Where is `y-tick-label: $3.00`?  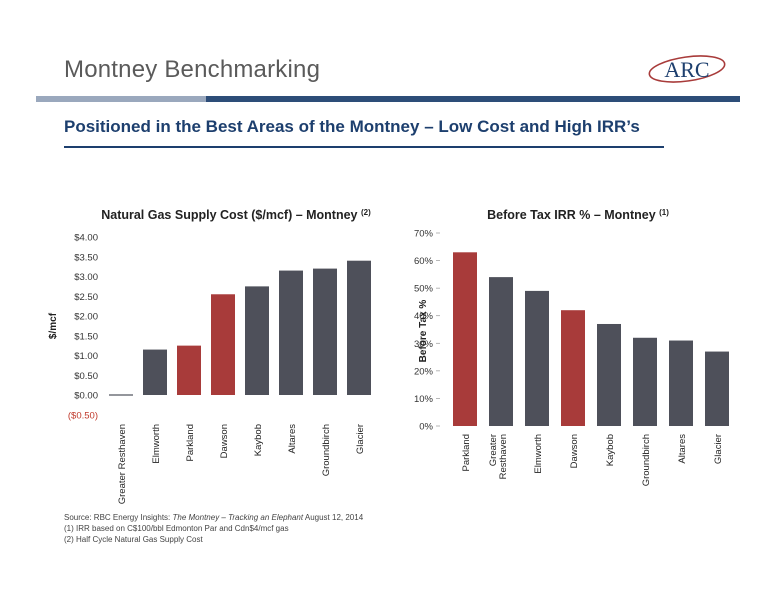 y-tick-label: $3.00 is located at coordinates (86, 277).